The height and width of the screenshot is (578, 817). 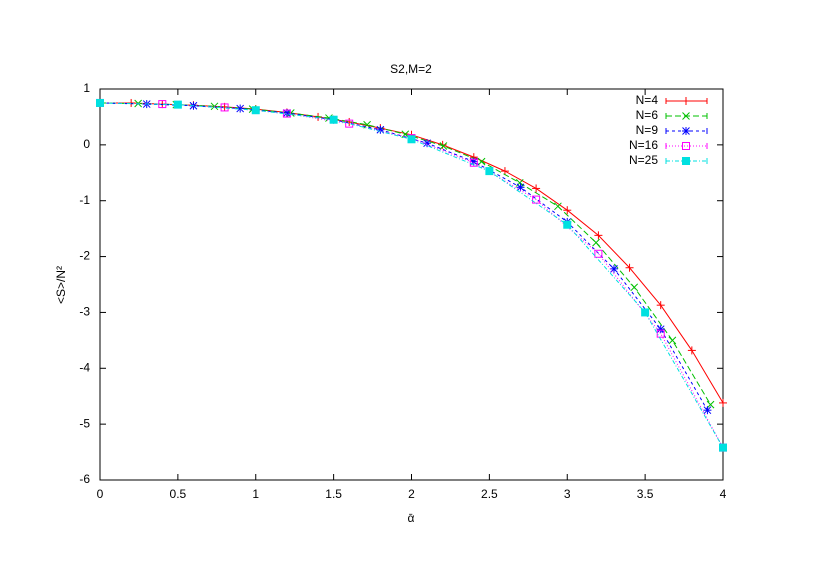 I want to click on legend-label: N=25, so click(x=643, y=160).